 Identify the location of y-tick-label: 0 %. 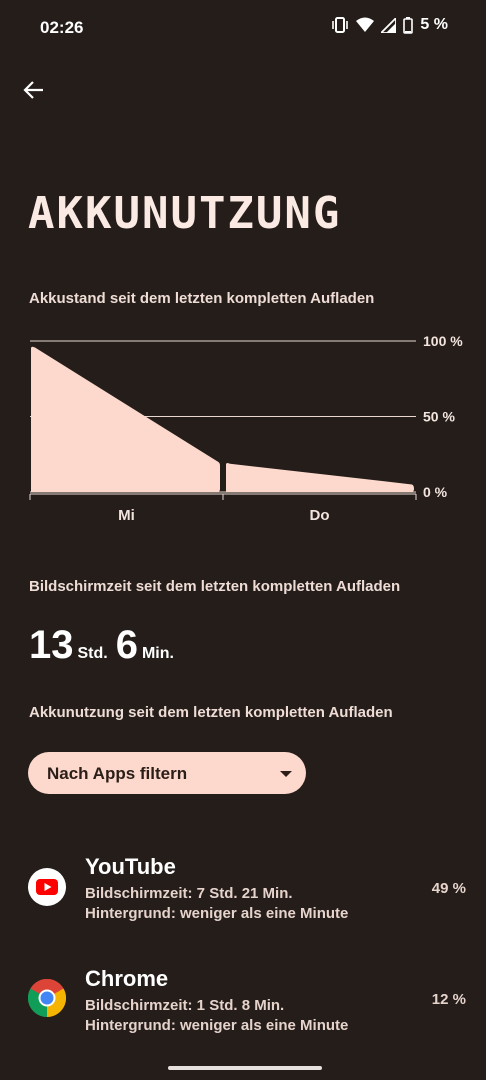
(435, 492).